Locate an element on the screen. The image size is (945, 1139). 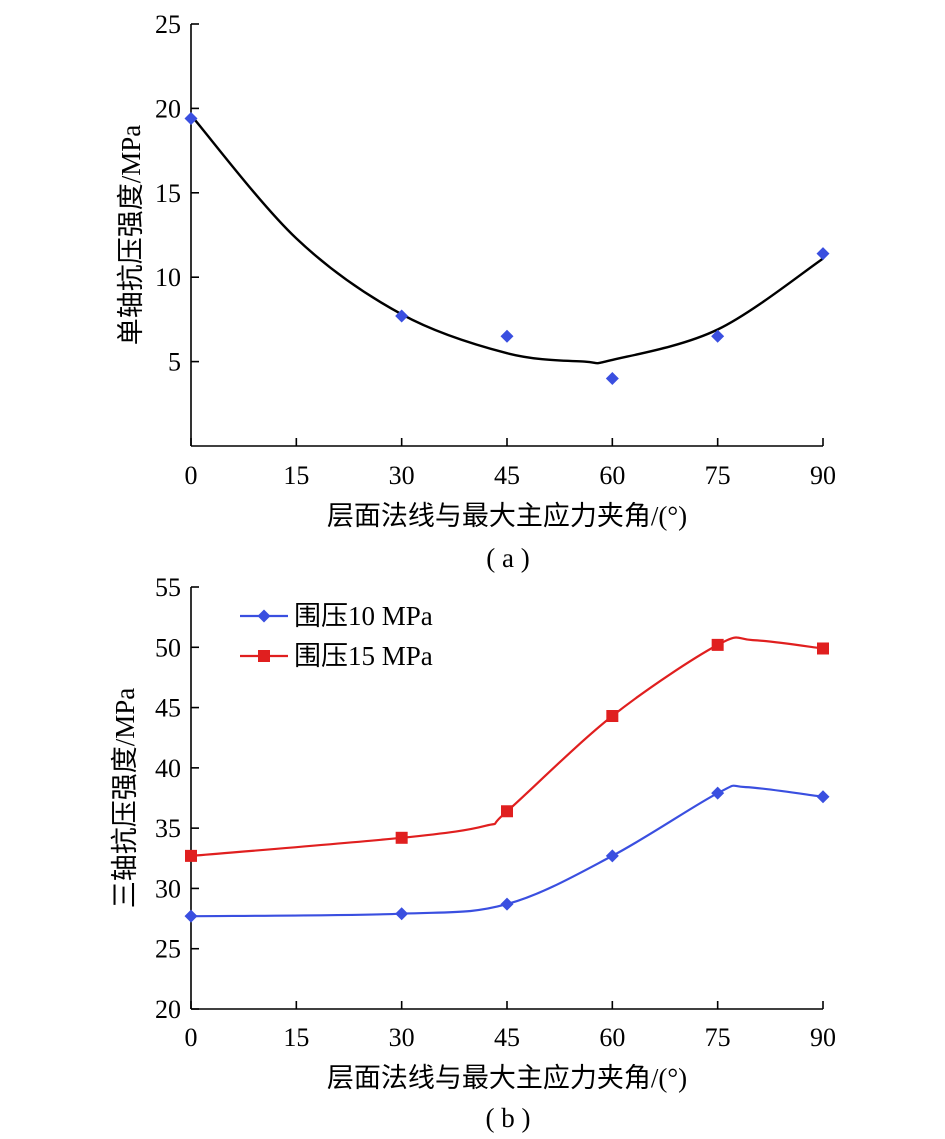
y-tick-label: 15 is located at coordinates (168, 193).